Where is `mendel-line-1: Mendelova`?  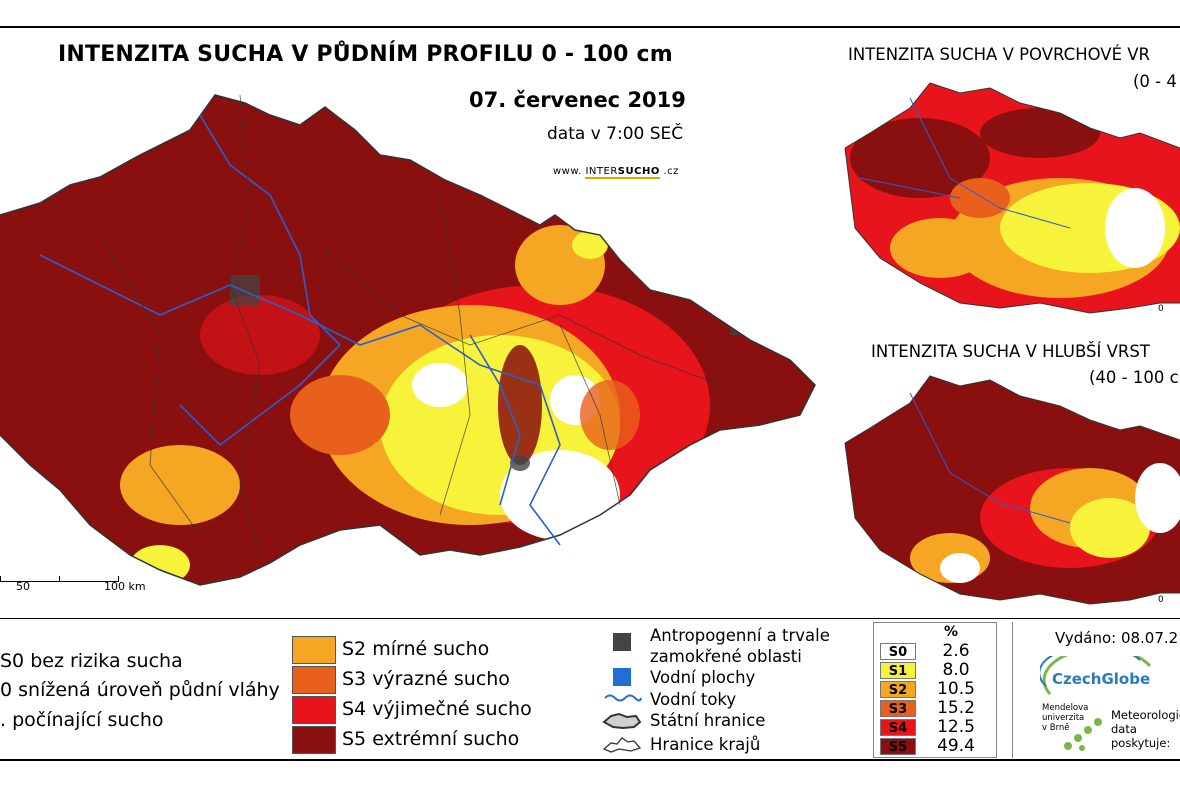 mendel-line-1: Mendelova is located at coordinates (1065, 708).